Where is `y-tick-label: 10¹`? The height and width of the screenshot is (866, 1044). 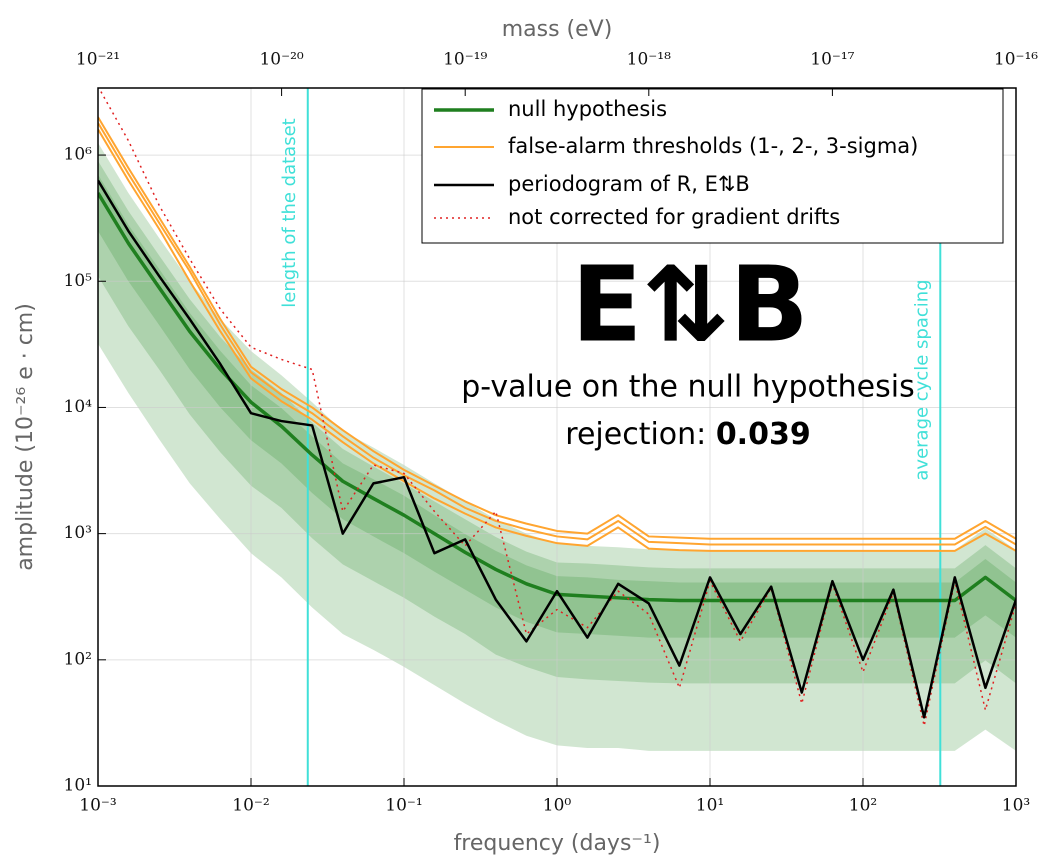 y-tick-label: 10¹ is located at coordinates (78, 786).